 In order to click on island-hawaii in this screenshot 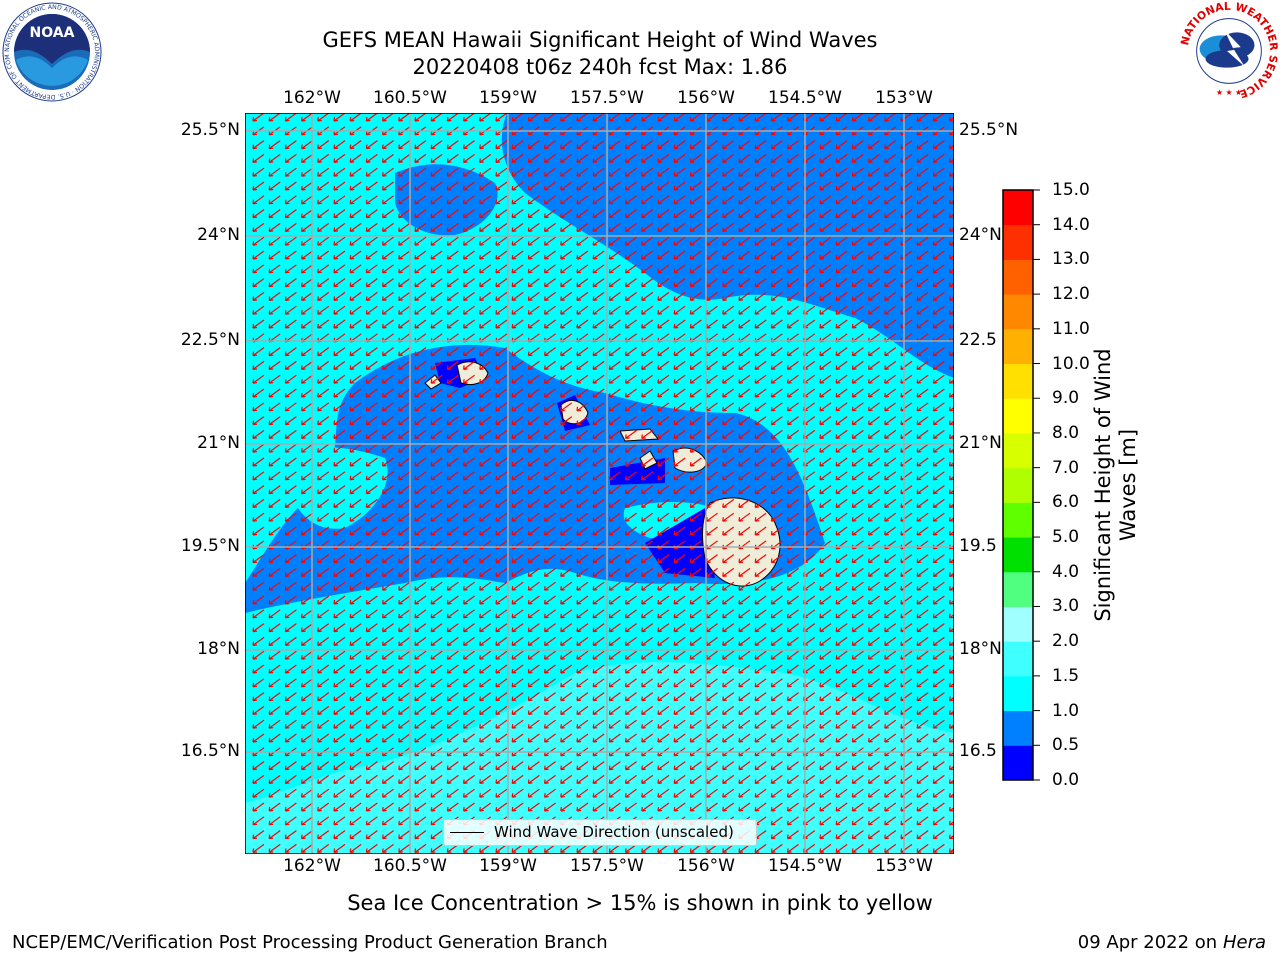, I will do `click(741, 542)`.